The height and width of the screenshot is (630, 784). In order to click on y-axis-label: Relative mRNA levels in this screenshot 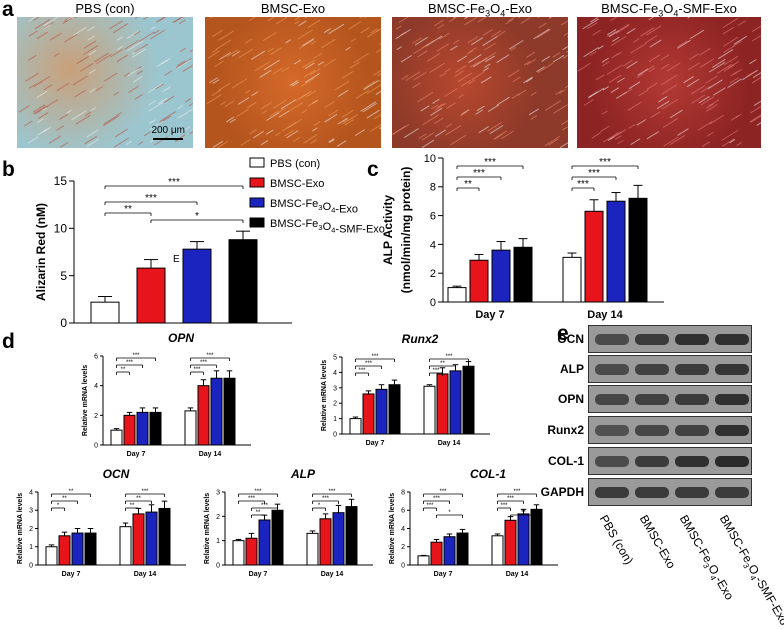, I will do `click(20, 528)`.